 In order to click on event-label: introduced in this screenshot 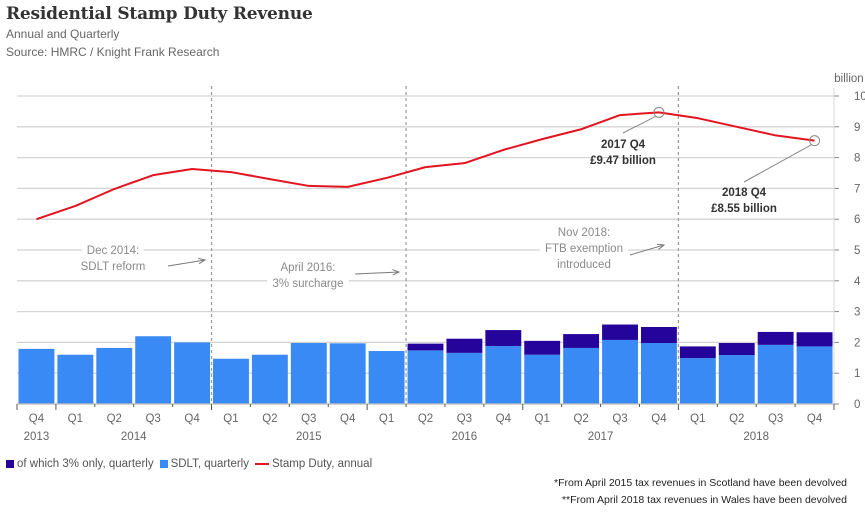, I will do `click(584, 265)`.